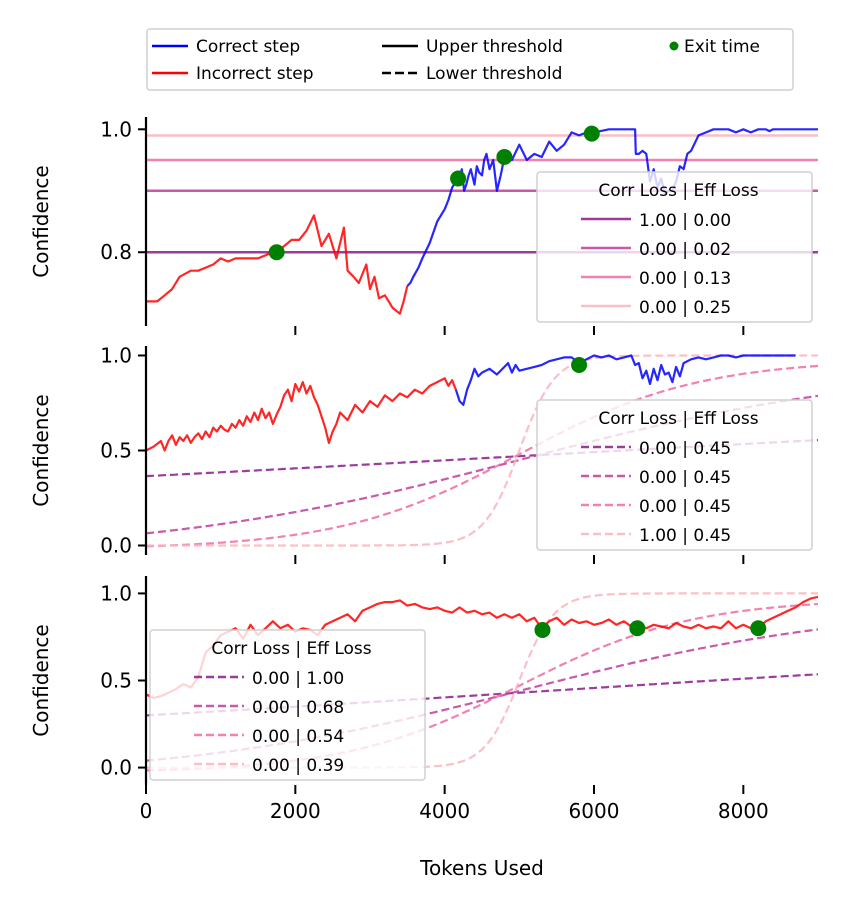 The height and width of the screenshot is (913, 846). Describe the element at coordinates (494, 47) in the screenshot. I see `legend-label: Upper threshold` at that location.